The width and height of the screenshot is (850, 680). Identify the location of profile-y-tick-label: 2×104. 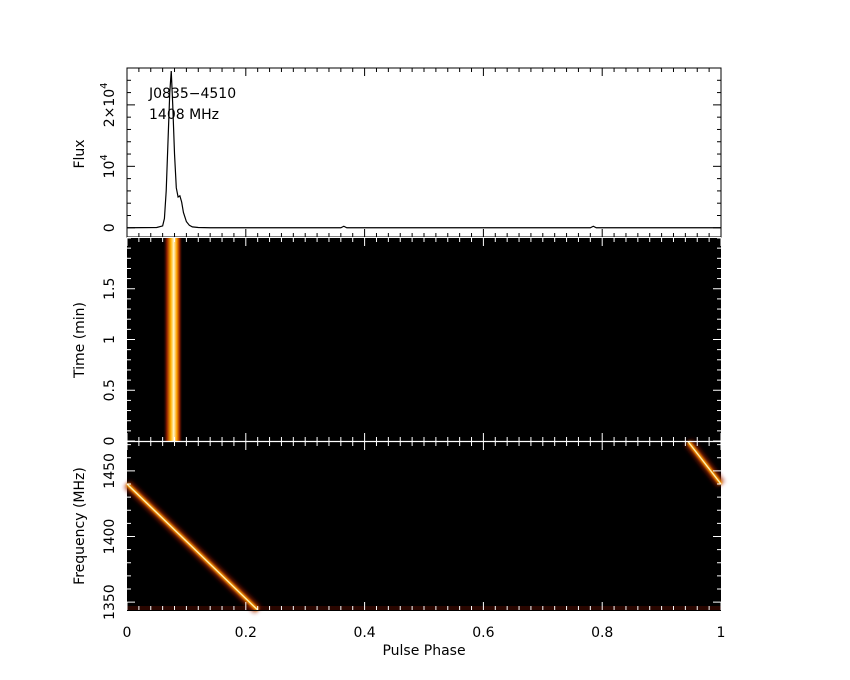
(108, 104).